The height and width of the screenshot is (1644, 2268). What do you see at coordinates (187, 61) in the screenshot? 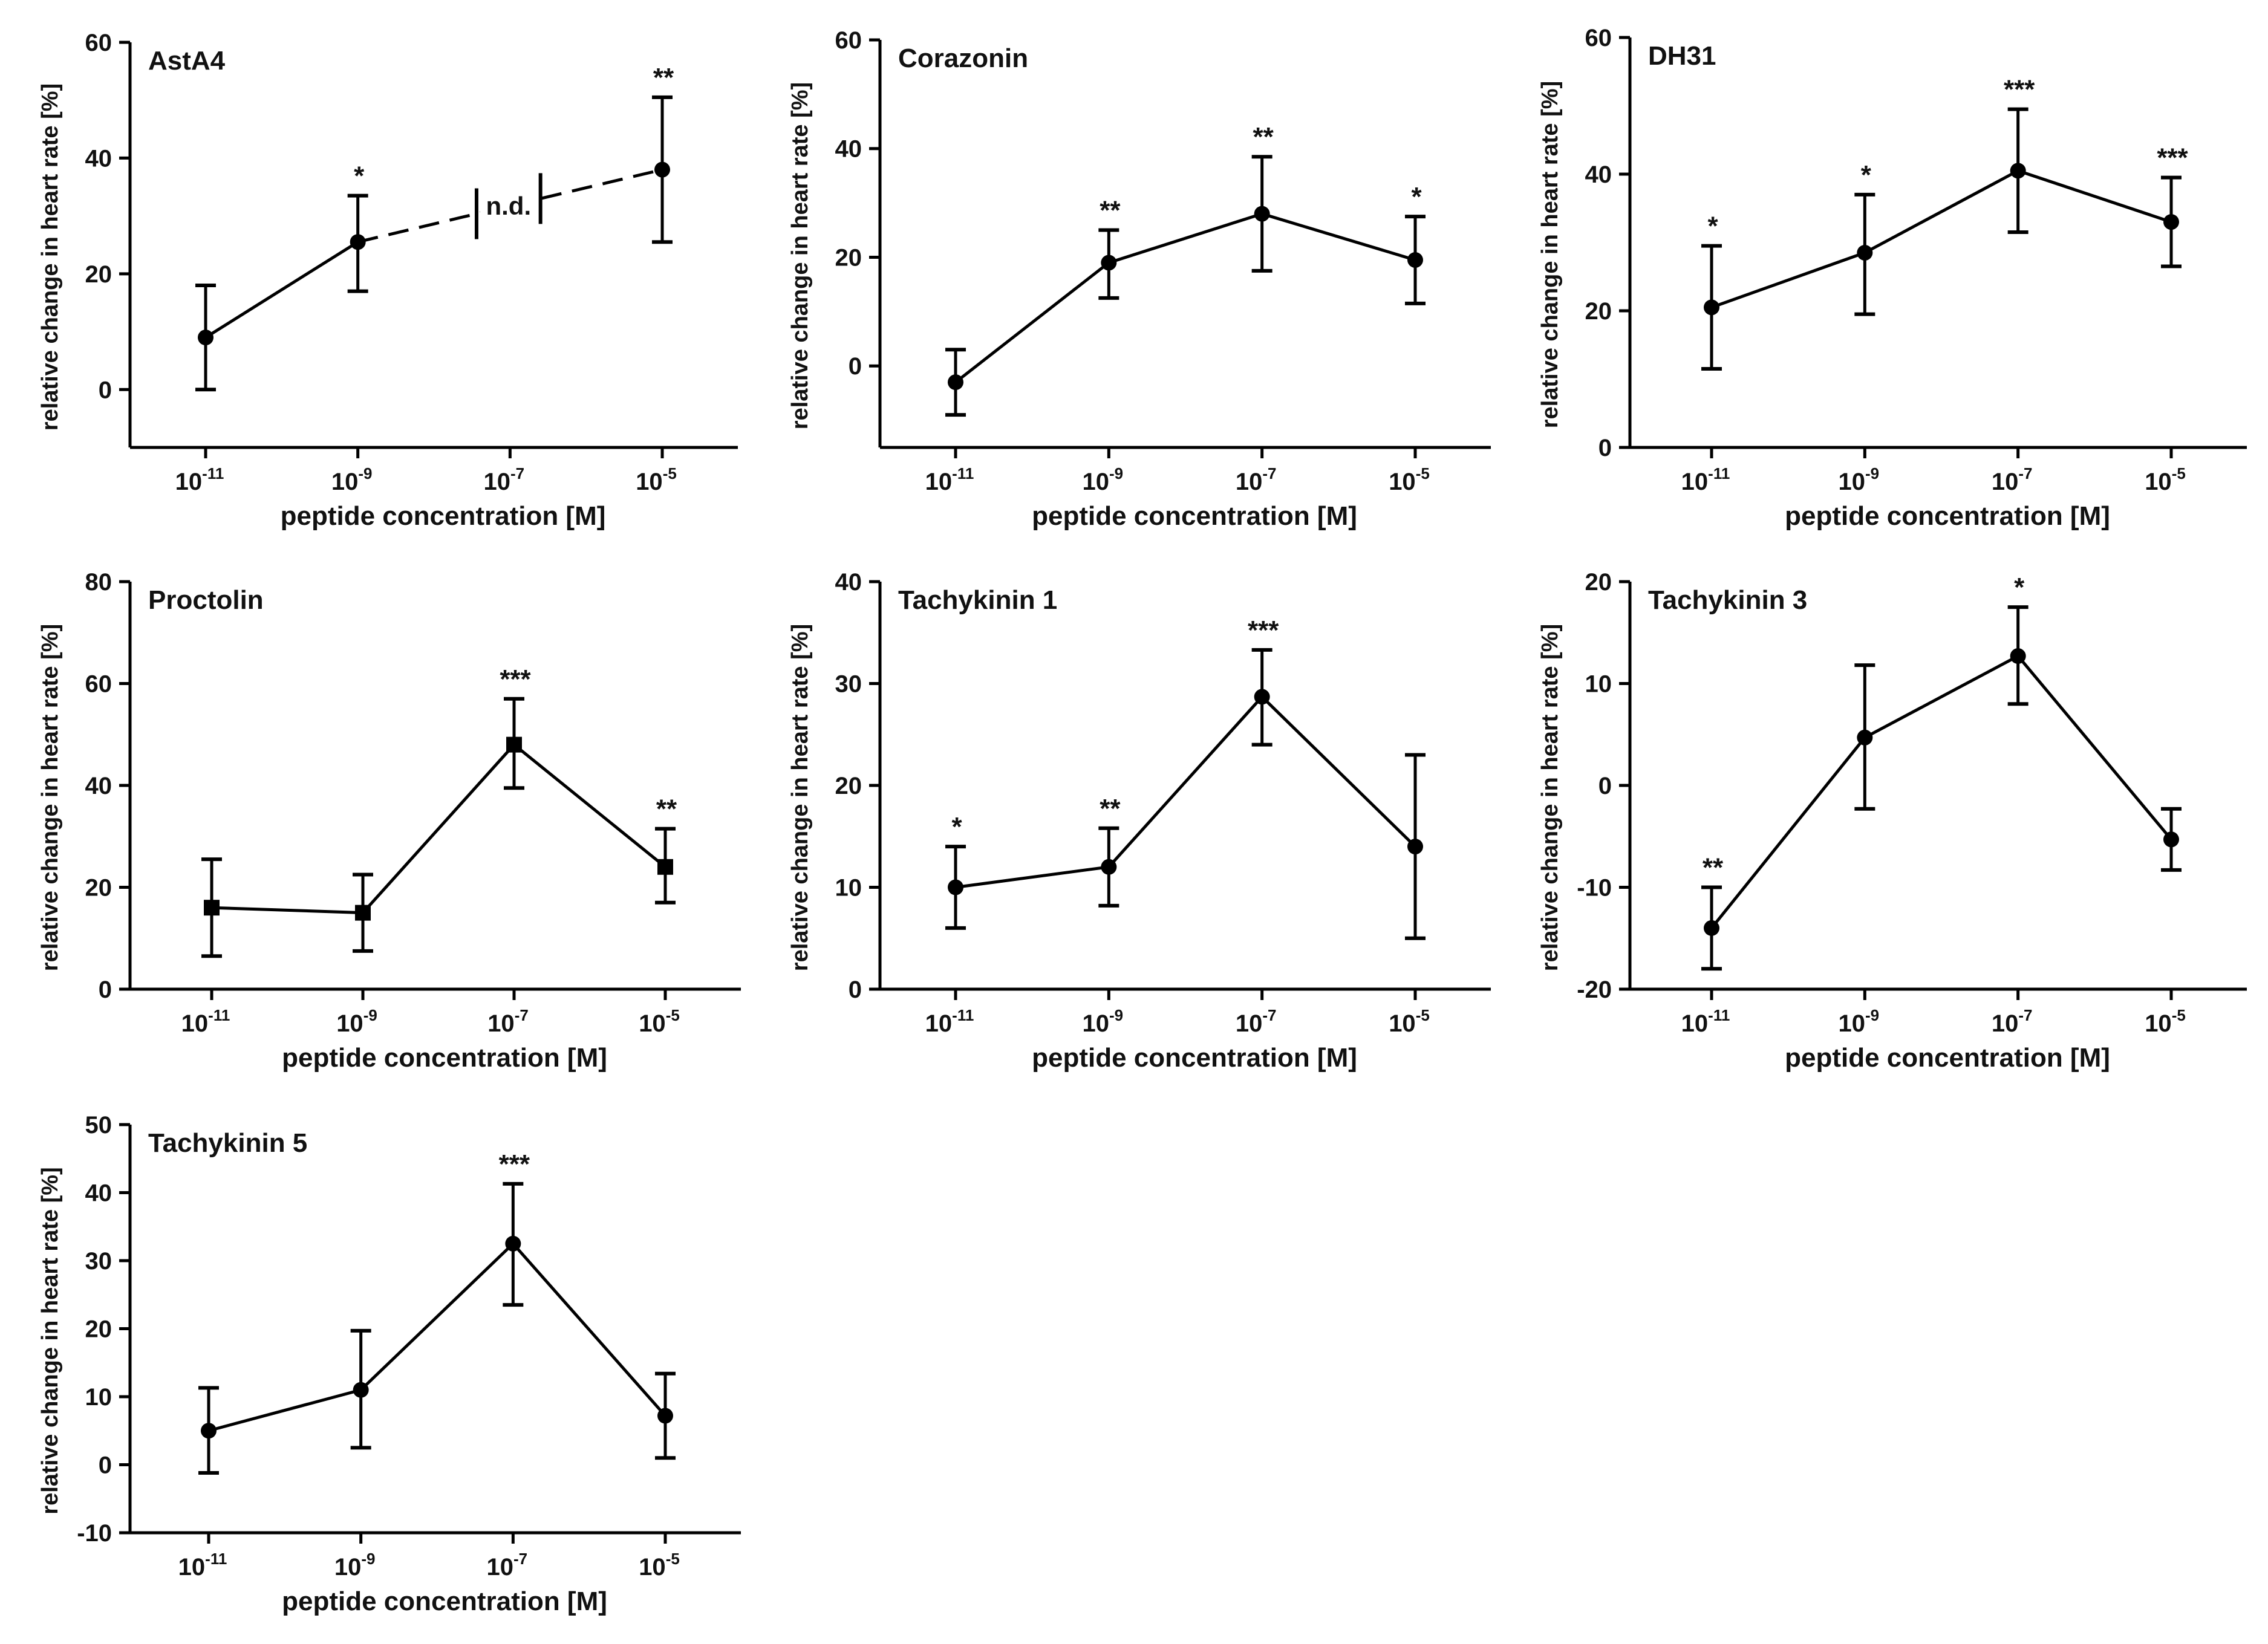
I see `chart-title: AstA4` at bounding box center [187, 61].